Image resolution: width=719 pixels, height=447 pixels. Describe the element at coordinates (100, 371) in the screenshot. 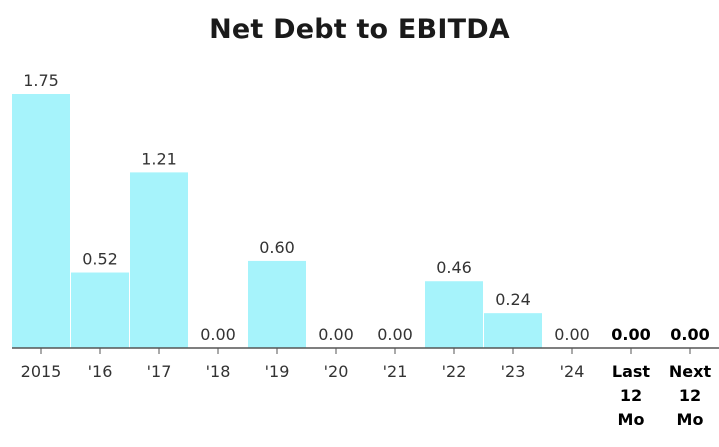

I see `tick-label-1: '16` at that location.